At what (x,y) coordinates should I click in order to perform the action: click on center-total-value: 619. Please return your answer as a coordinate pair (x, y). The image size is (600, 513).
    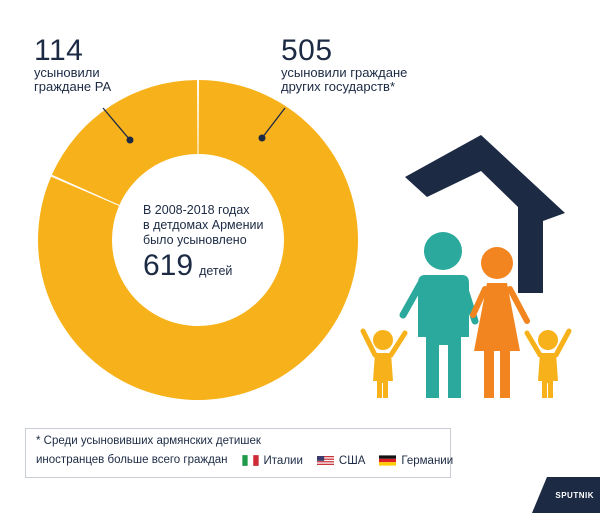
    Looking at the image, I should click on (168, 265).